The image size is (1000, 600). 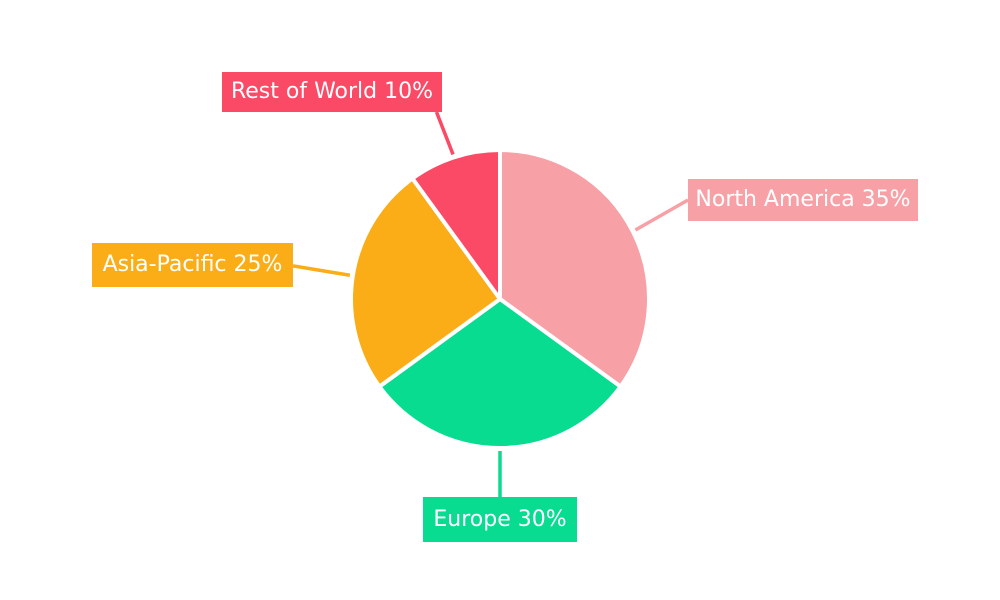 What do you see at coordinates (456, 224) in the screenshot?
I see `pie-slice-rest-of-world` at bounding box center [456, 224].